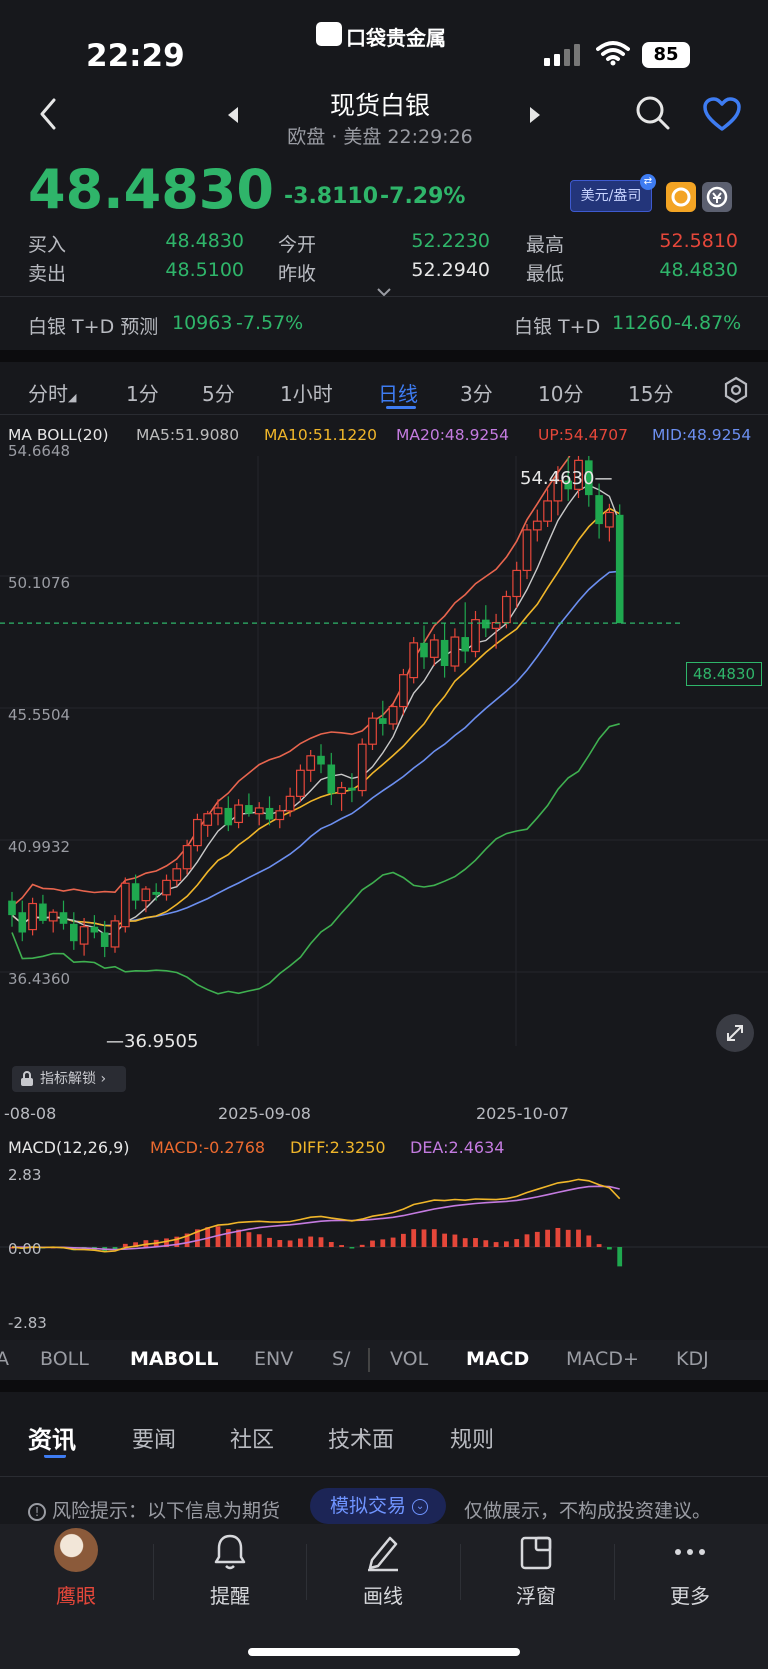 Image resolution: width=768 pixels, height=1669 pixels. I want to click on chart-settings-button, so click(736, 392).